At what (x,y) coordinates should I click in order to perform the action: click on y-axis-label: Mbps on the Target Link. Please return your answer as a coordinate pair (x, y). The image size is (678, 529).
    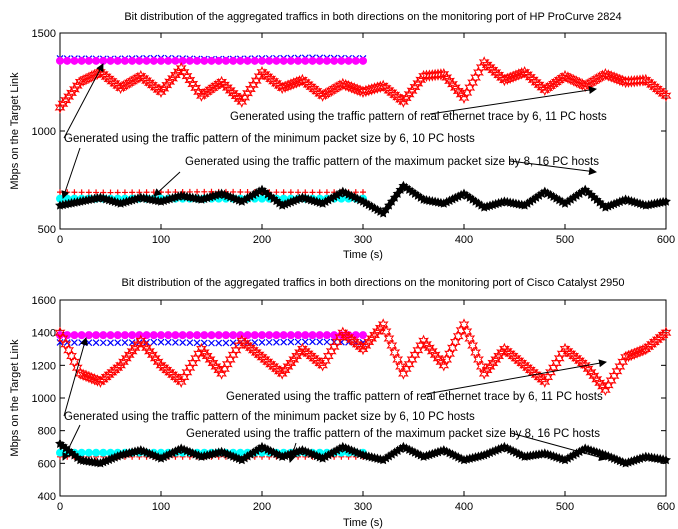
    Looking at the image, I should click on (15, 398).